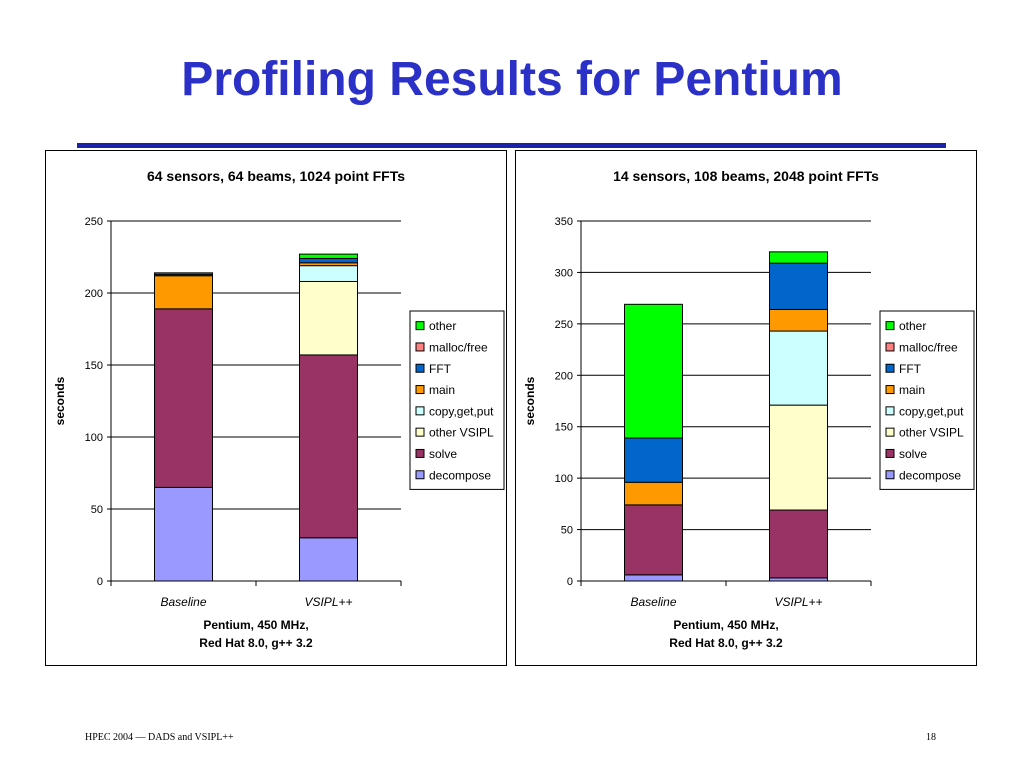 The height and width of the screenshot is (768, 1024). Describe the element at coordinates (512, 79) in the screenshot. I see `slide-title: Profiling Results for Pentium` at that location.